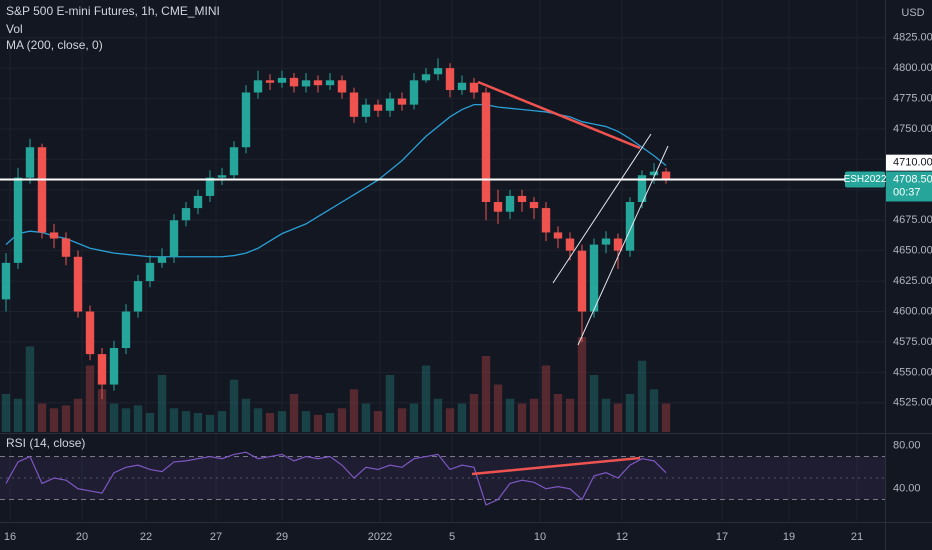 The image size is (932, 550). Describe the element at coordinates (282, 537) in the screenshot. I see `x-tick-label: 29` at that location.